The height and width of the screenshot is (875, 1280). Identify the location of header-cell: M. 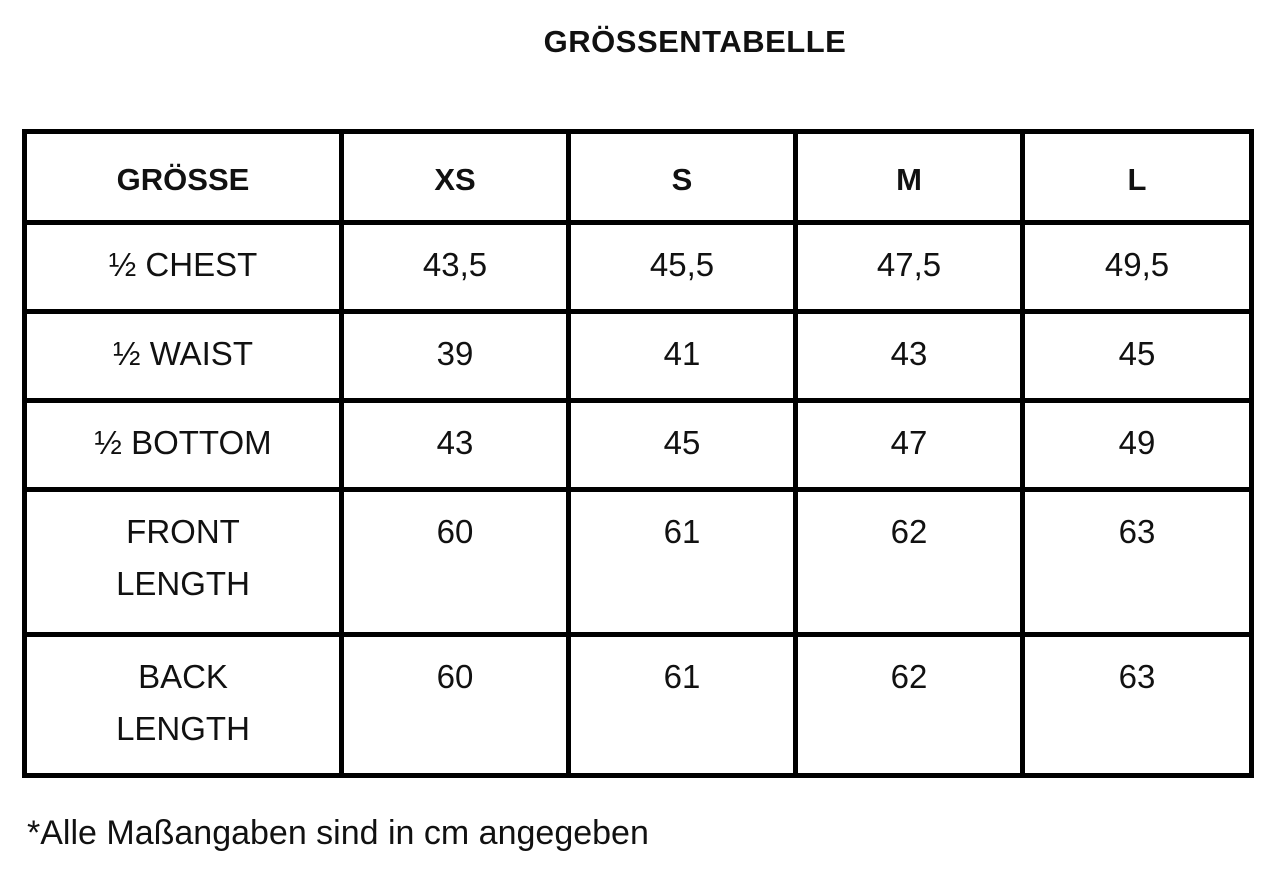
(909, 177).